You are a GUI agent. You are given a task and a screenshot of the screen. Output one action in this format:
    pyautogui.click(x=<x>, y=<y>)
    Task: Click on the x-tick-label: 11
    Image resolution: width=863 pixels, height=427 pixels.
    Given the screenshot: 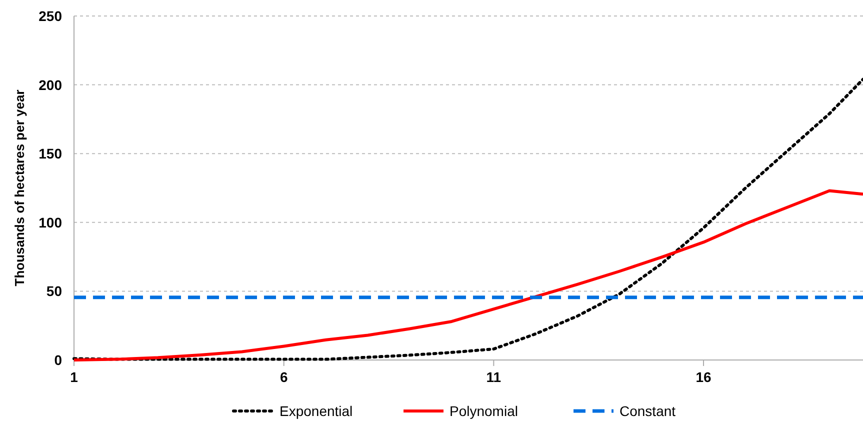 What is the action you would take?
    pyautogui.click(x=494, y=377)
    